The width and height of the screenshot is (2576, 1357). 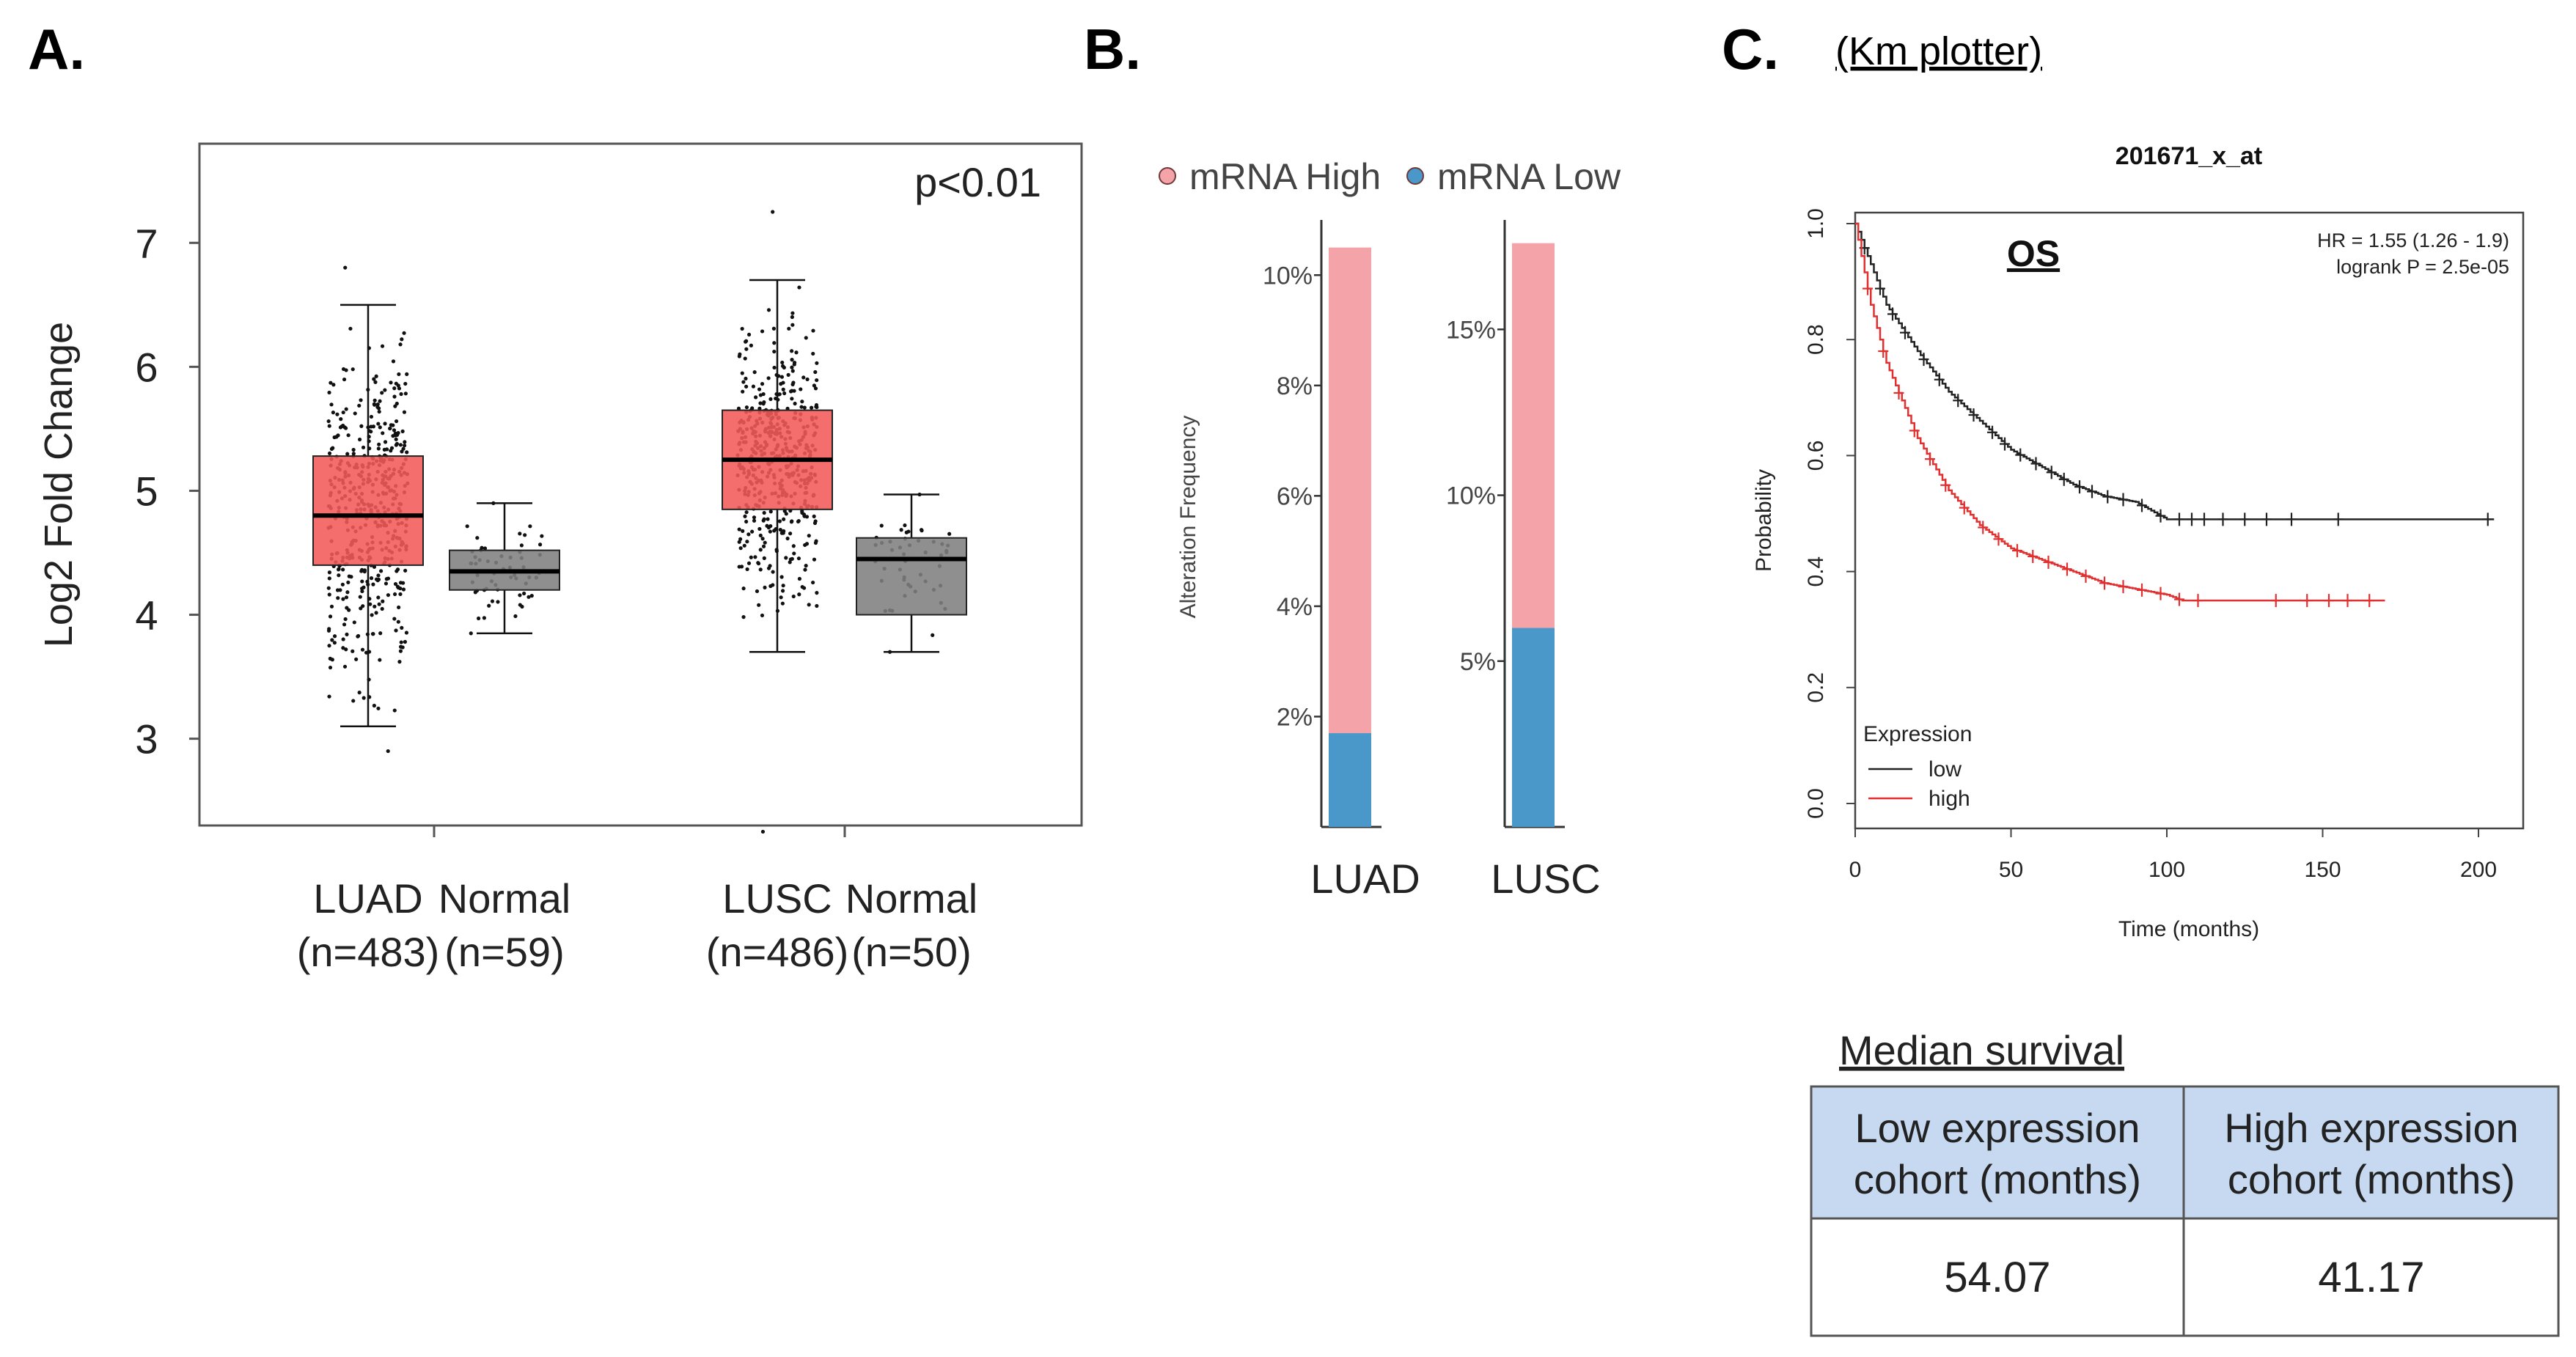 What do you see at coordinates (778, 952) in the screenshot?
I see `boxplot-group-n: (n=486)` at bounding box center [778, 952].